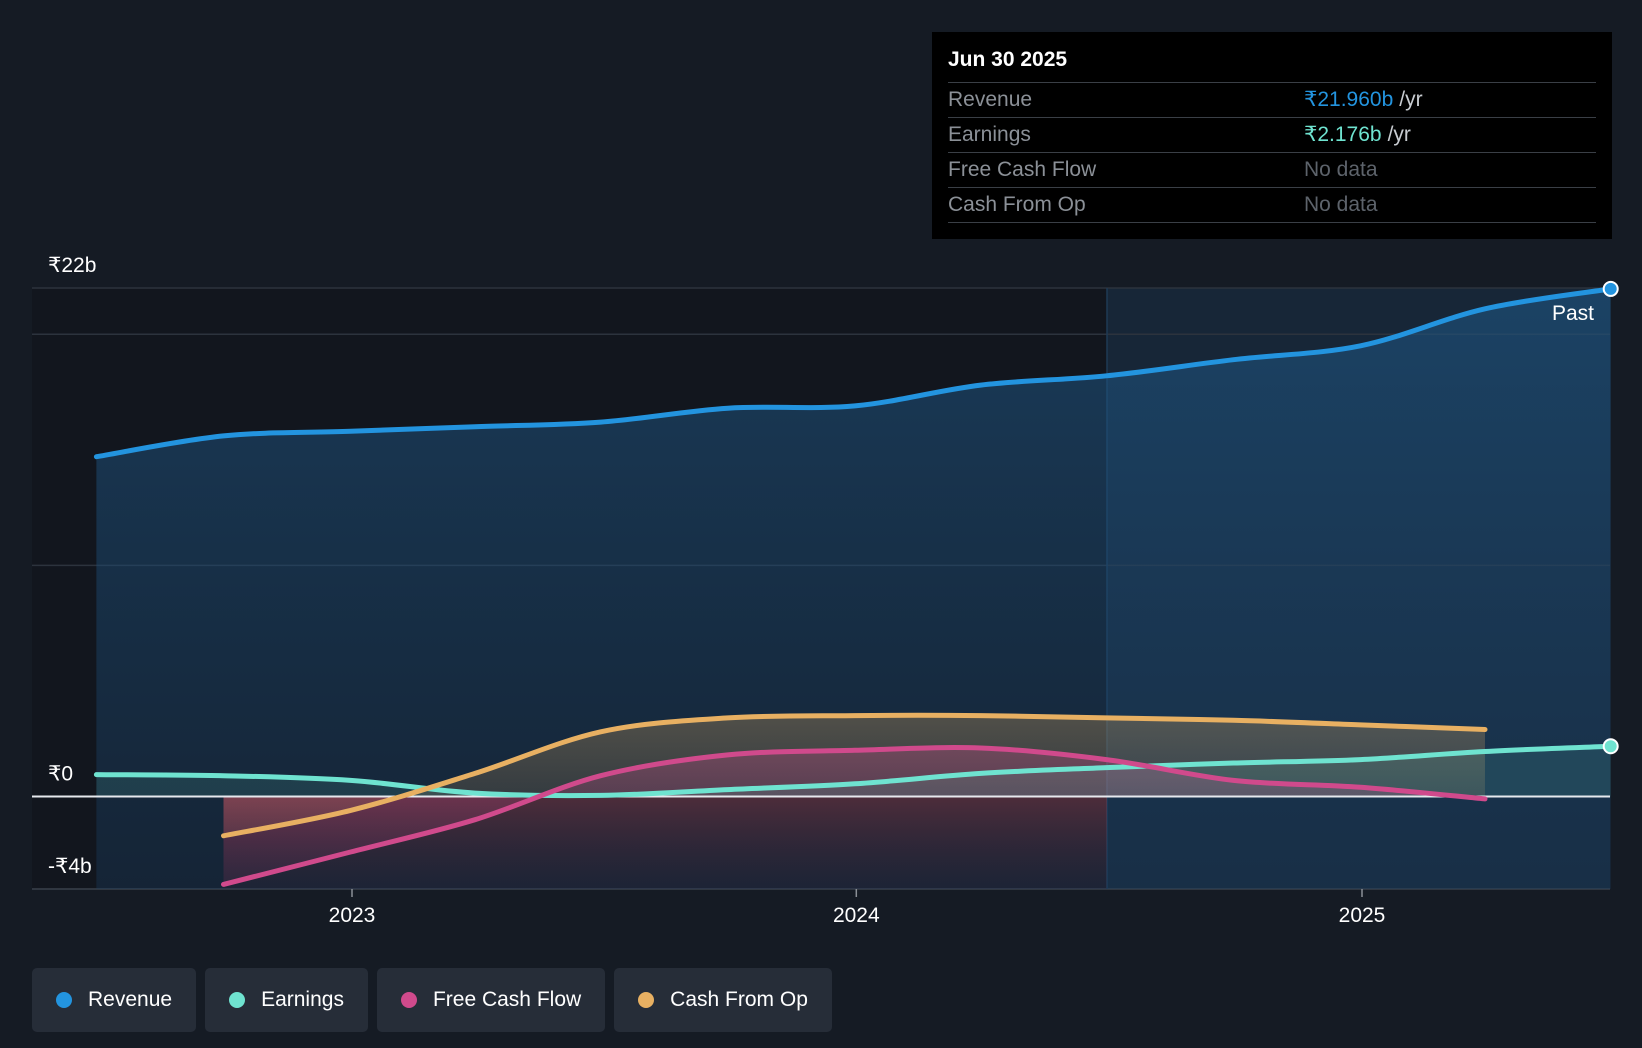 The width and height of the screenshot is (1642, 1048). I want to click on y-axis-label: ₹0, so click(60, 774).